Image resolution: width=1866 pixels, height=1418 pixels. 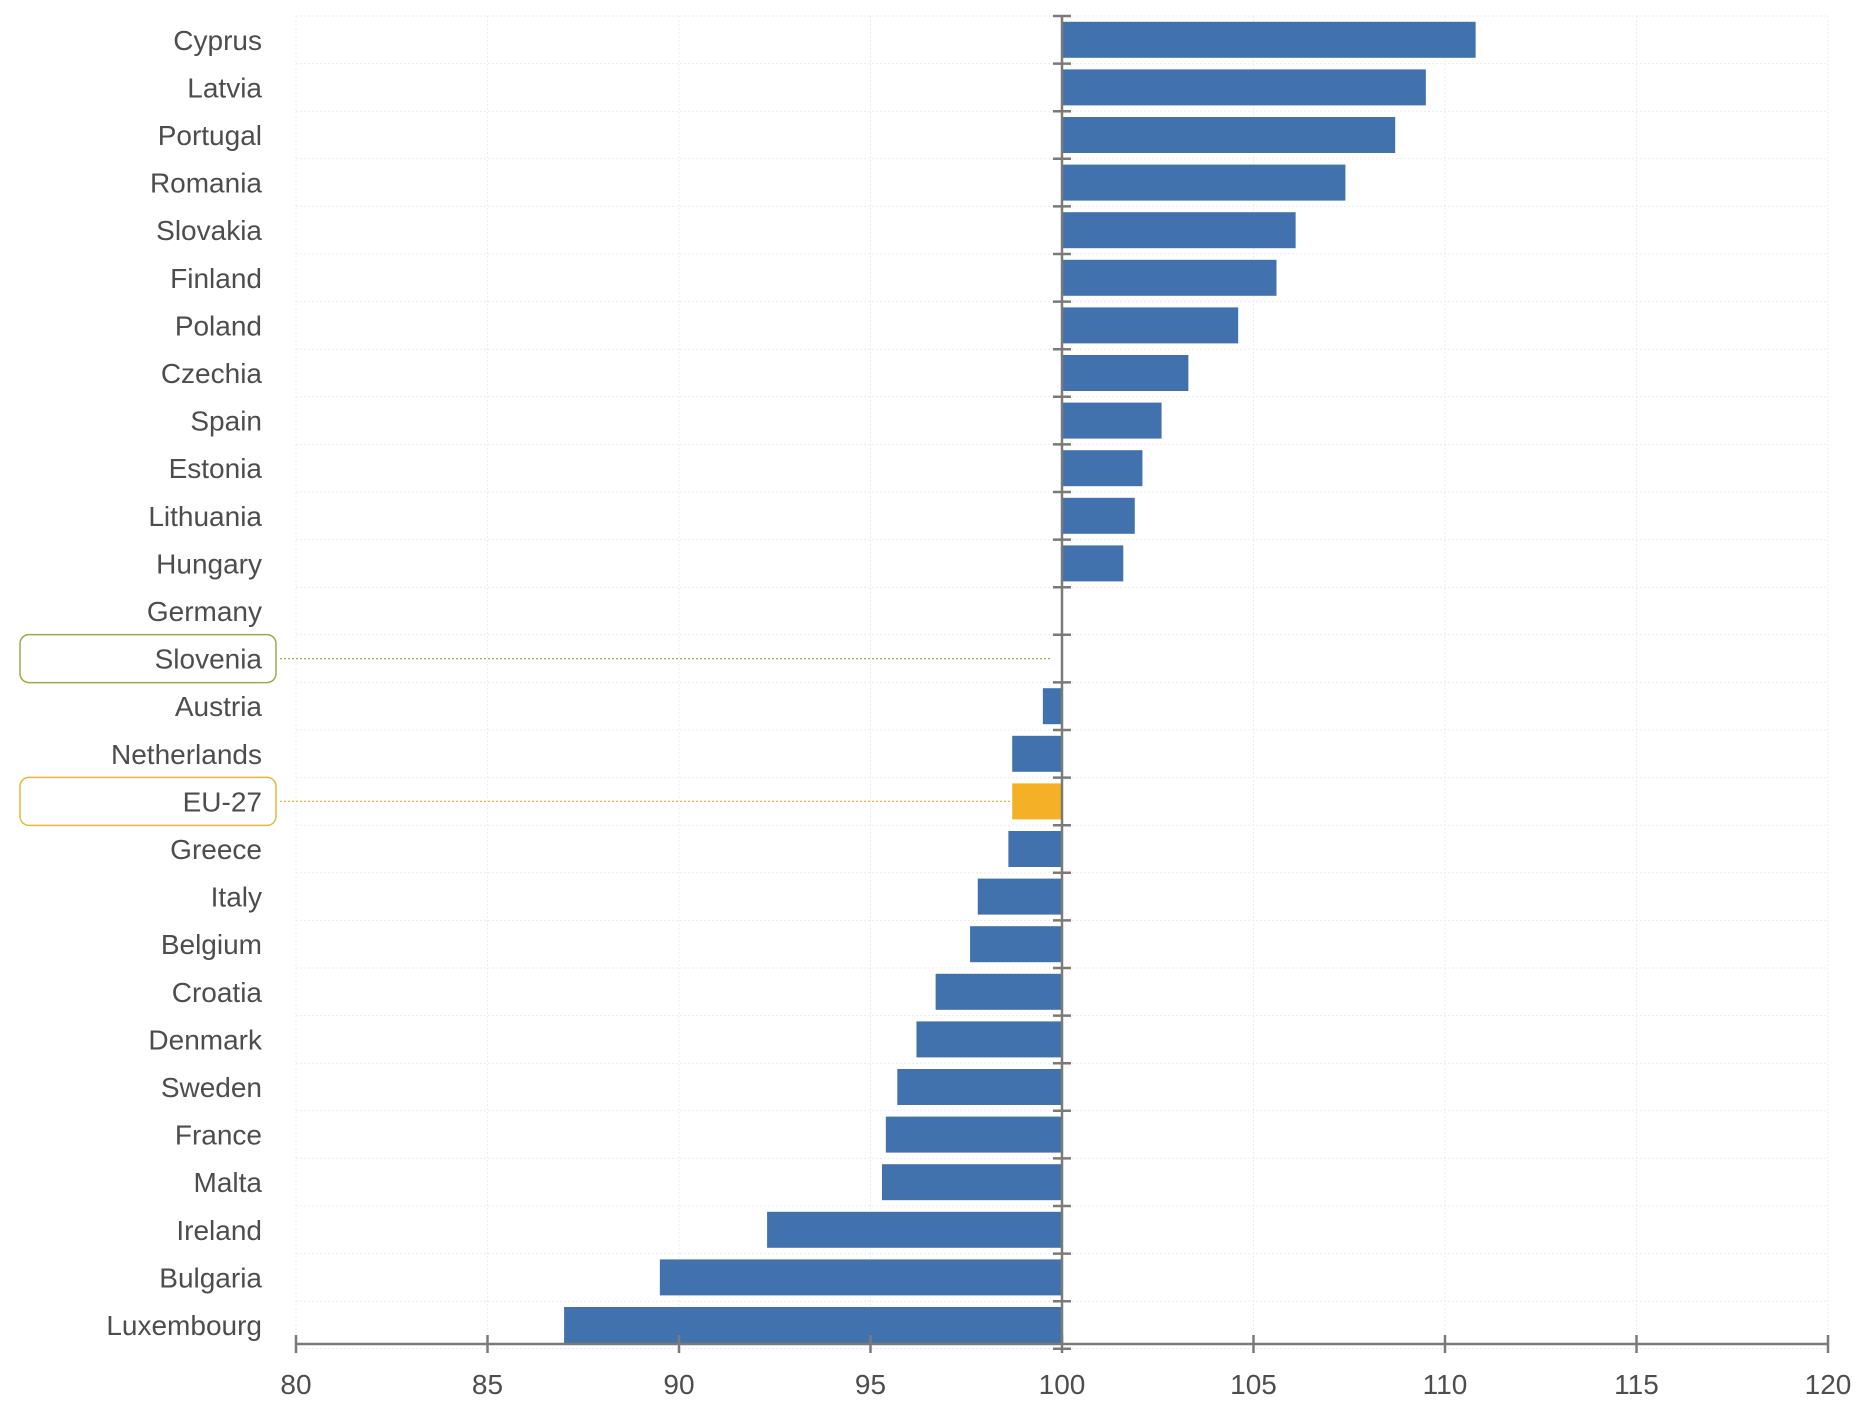 I want to click on category-label: Greece, so click(x=216, y=849).